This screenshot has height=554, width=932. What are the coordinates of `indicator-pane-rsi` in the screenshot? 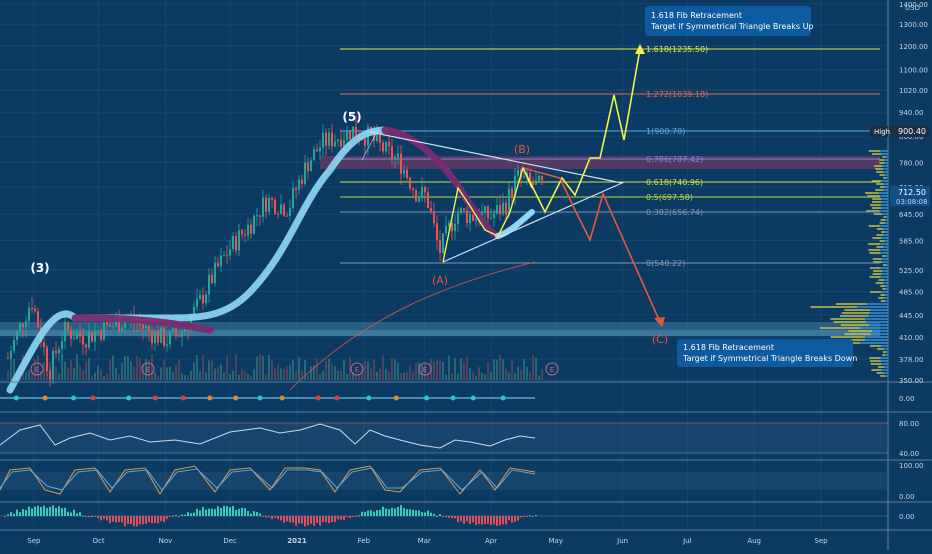 It's located at (444, 438).